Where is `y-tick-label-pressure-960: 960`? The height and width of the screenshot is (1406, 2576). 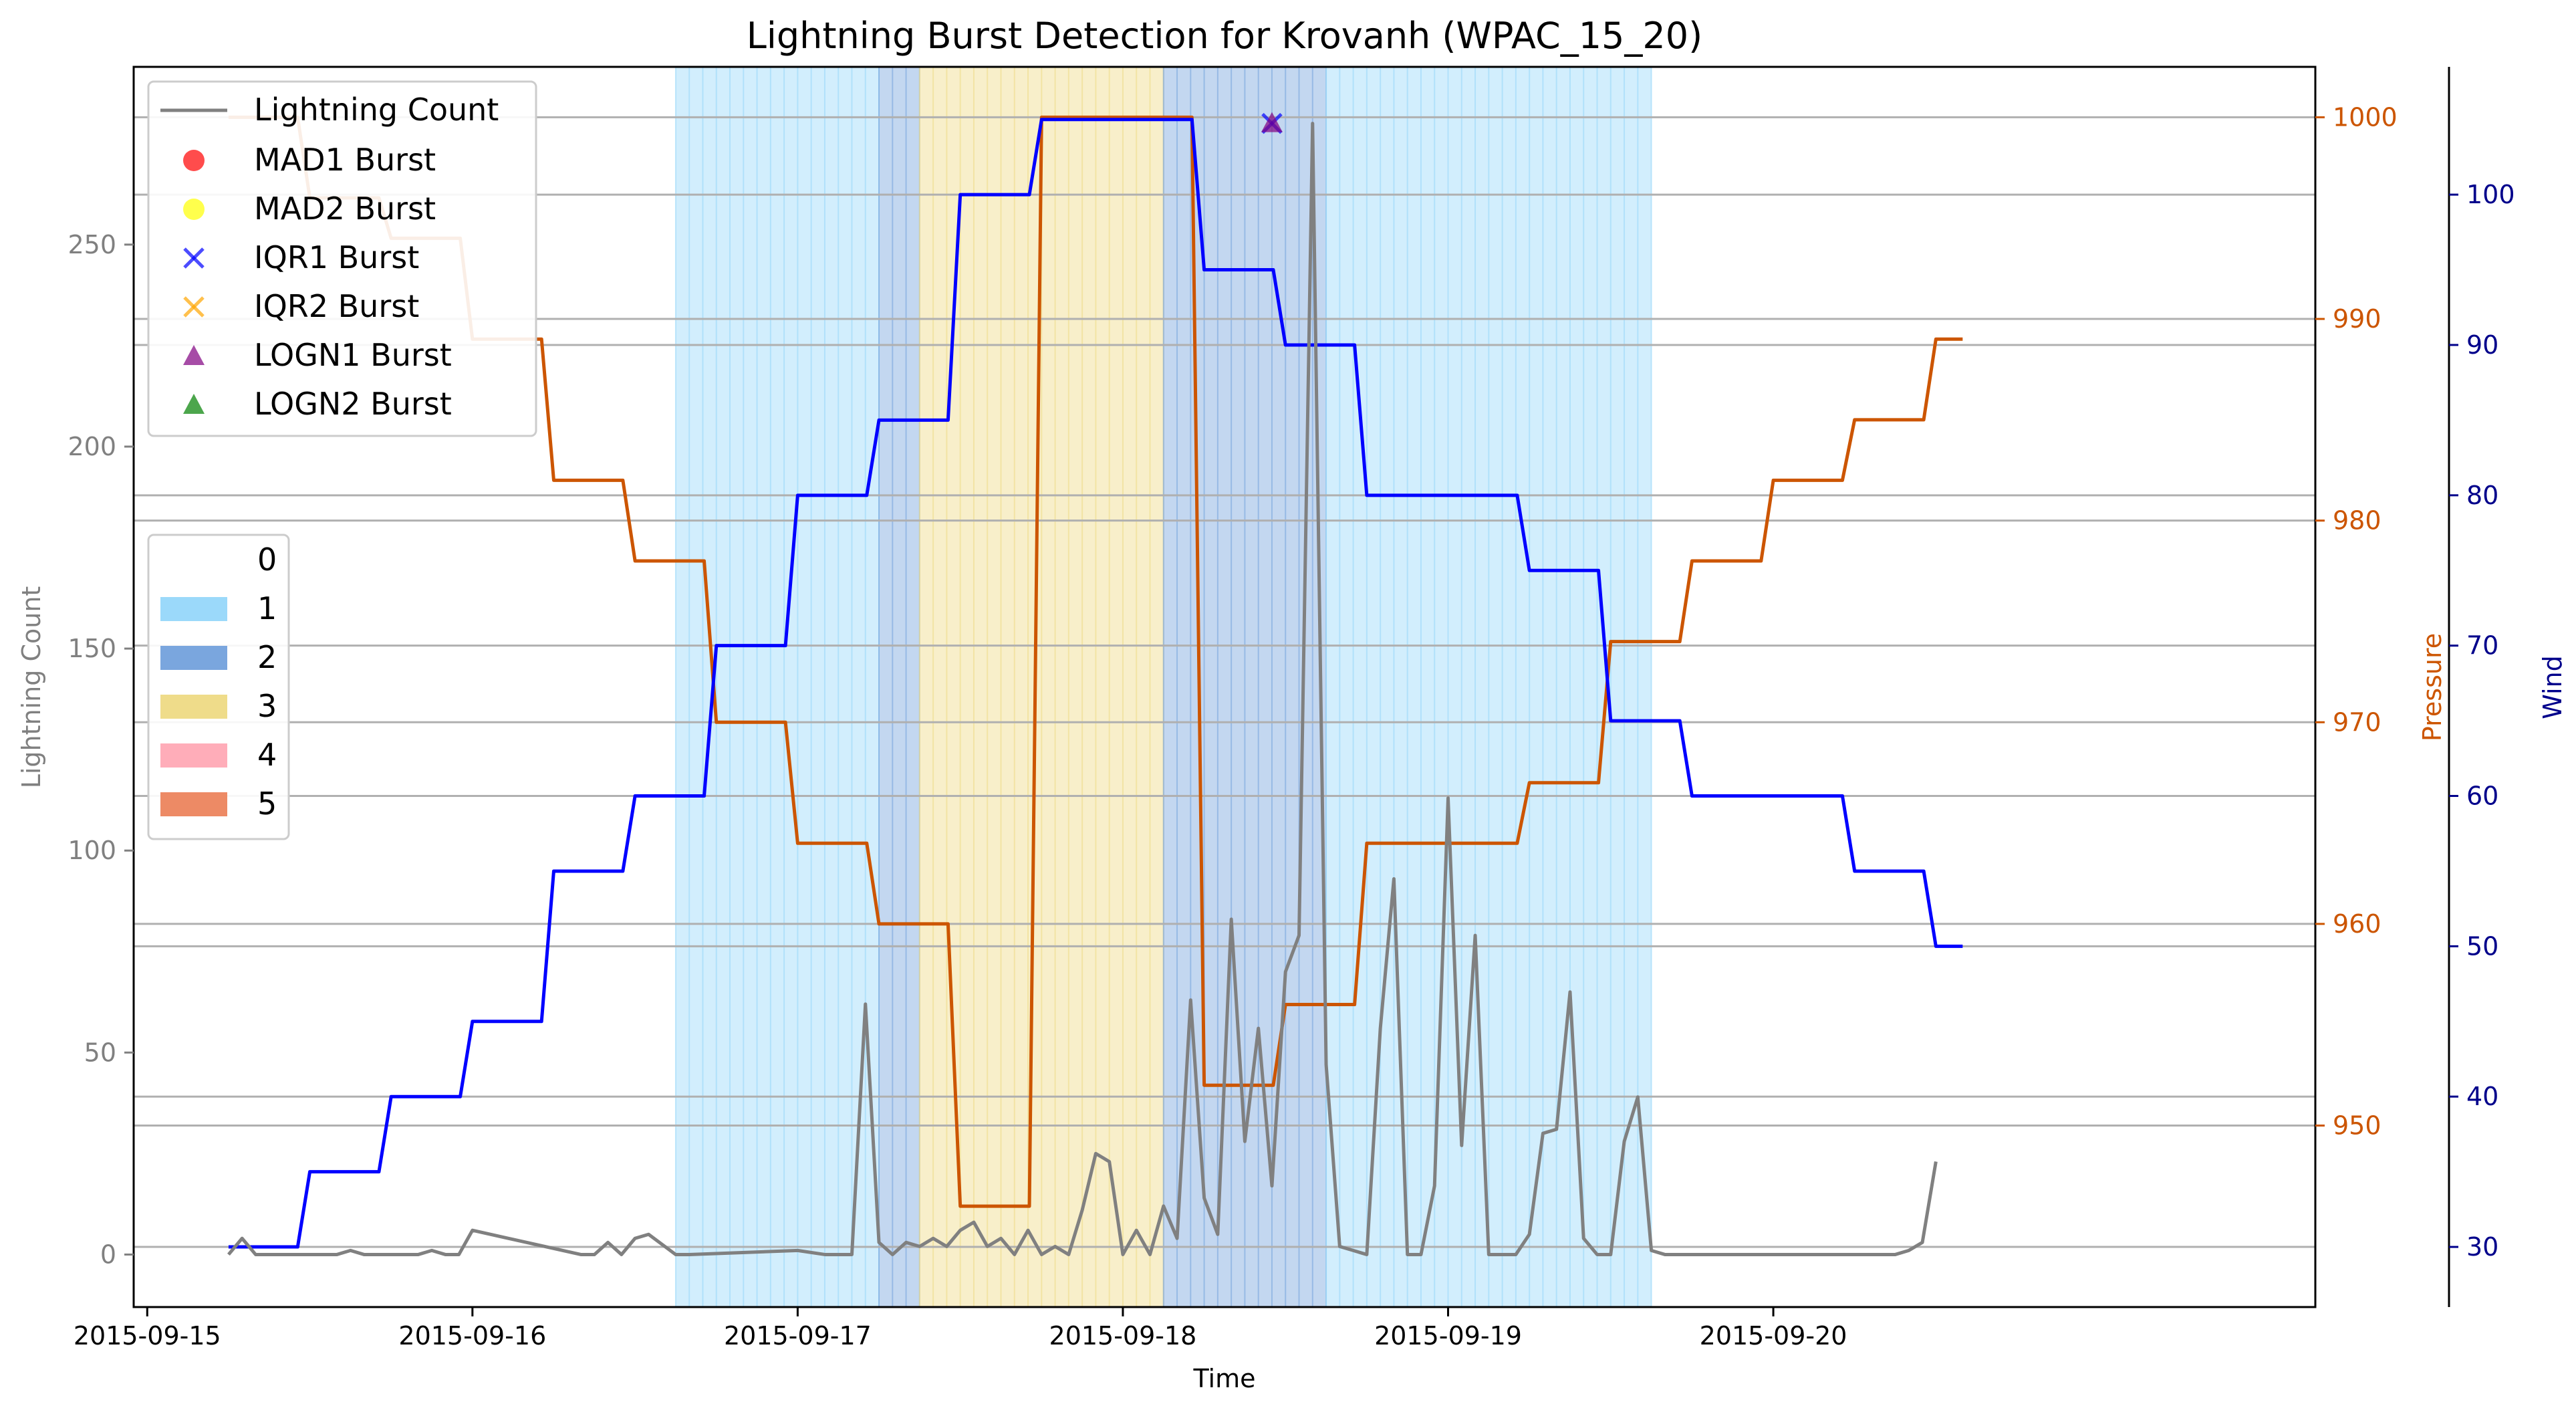 y-tick-label-pressure-960: 960 is located at coordinates (2357, 924).